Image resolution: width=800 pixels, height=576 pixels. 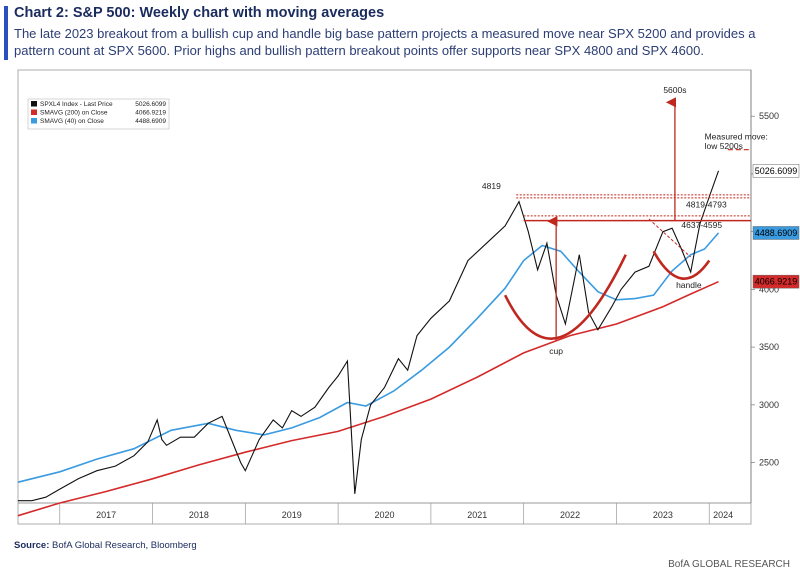 What do you see at coordinates (689, 285) in the screenshot?
I see `label-handle: handle` at bounding box center [689, 285].